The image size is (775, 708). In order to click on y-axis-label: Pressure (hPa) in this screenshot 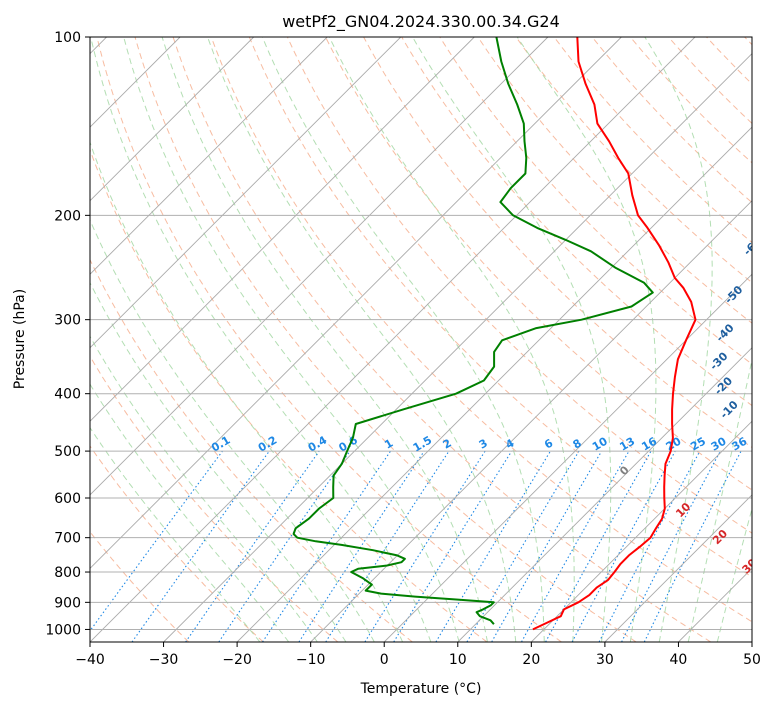, I will do `click(20, 339)`.